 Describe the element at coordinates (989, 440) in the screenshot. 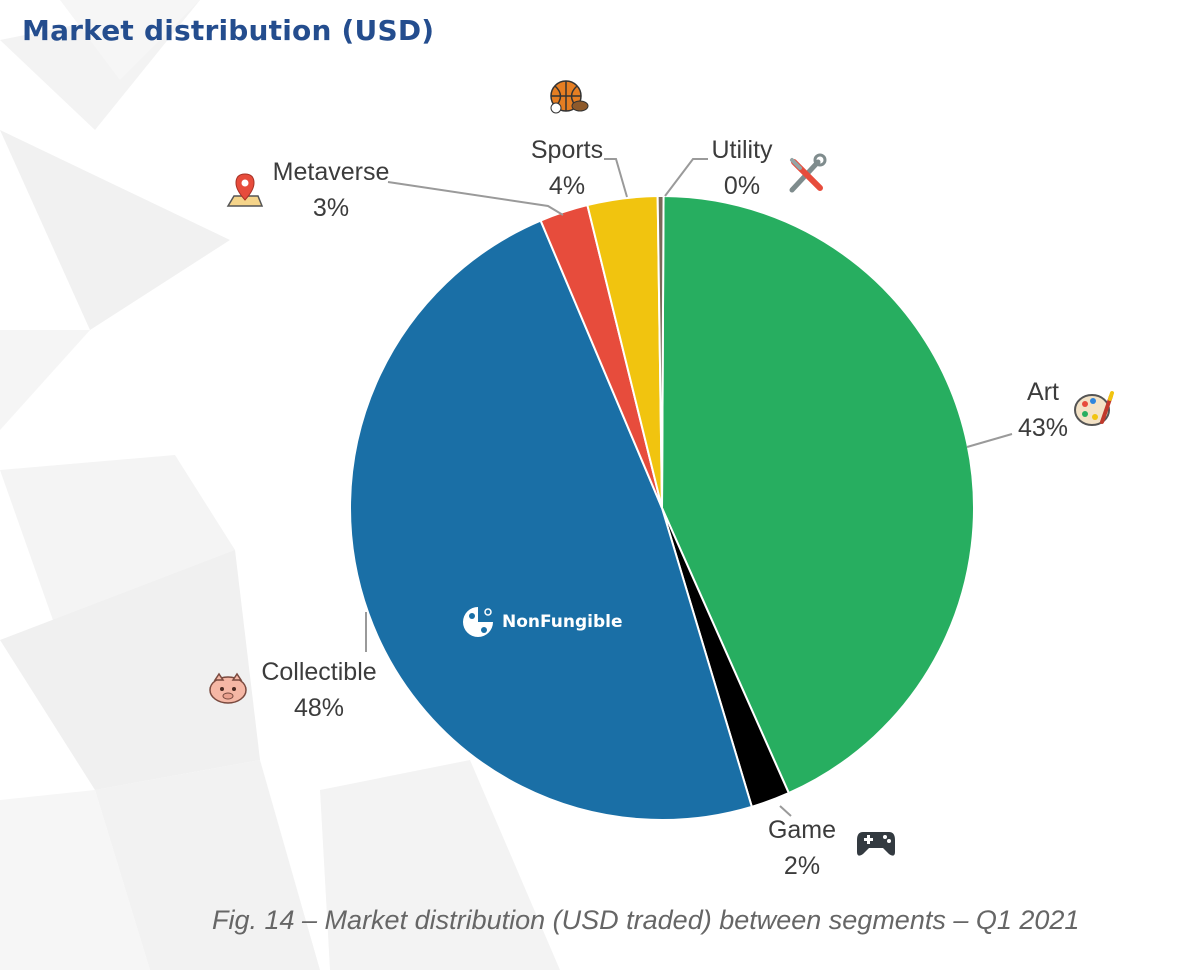

I see `leader-art` at that location.